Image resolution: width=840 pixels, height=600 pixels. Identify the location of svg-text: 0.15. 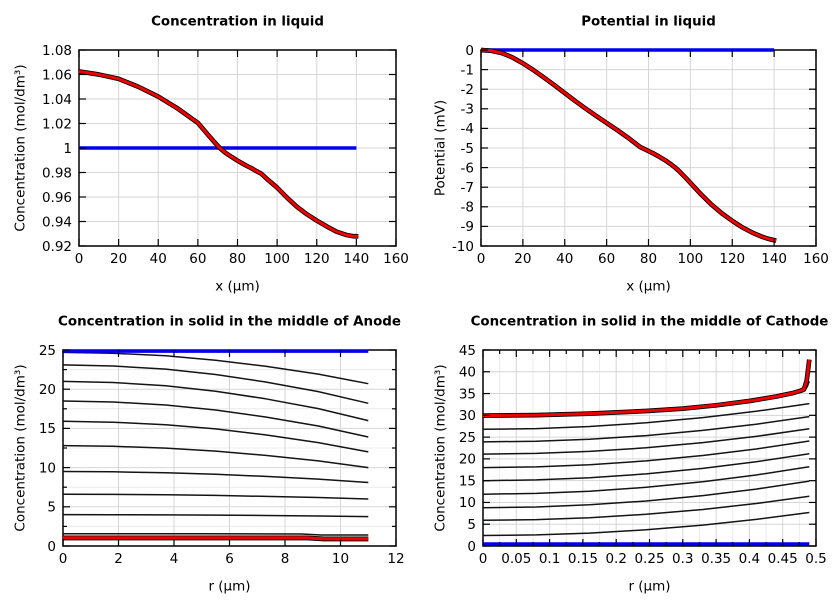
(583, 559).